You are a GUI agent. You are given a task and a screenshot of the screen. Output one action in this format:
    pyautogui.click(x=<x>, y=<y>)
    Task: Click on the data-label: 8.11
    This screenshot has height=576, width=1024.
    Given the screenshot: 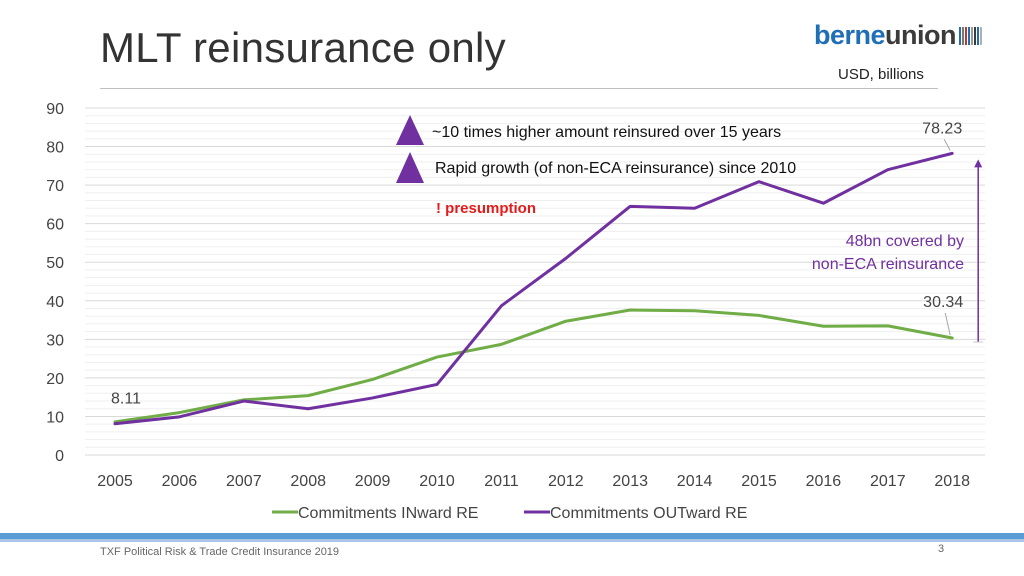 What is the action you would take?
    pyautogui.click(x=126, y=399)
    